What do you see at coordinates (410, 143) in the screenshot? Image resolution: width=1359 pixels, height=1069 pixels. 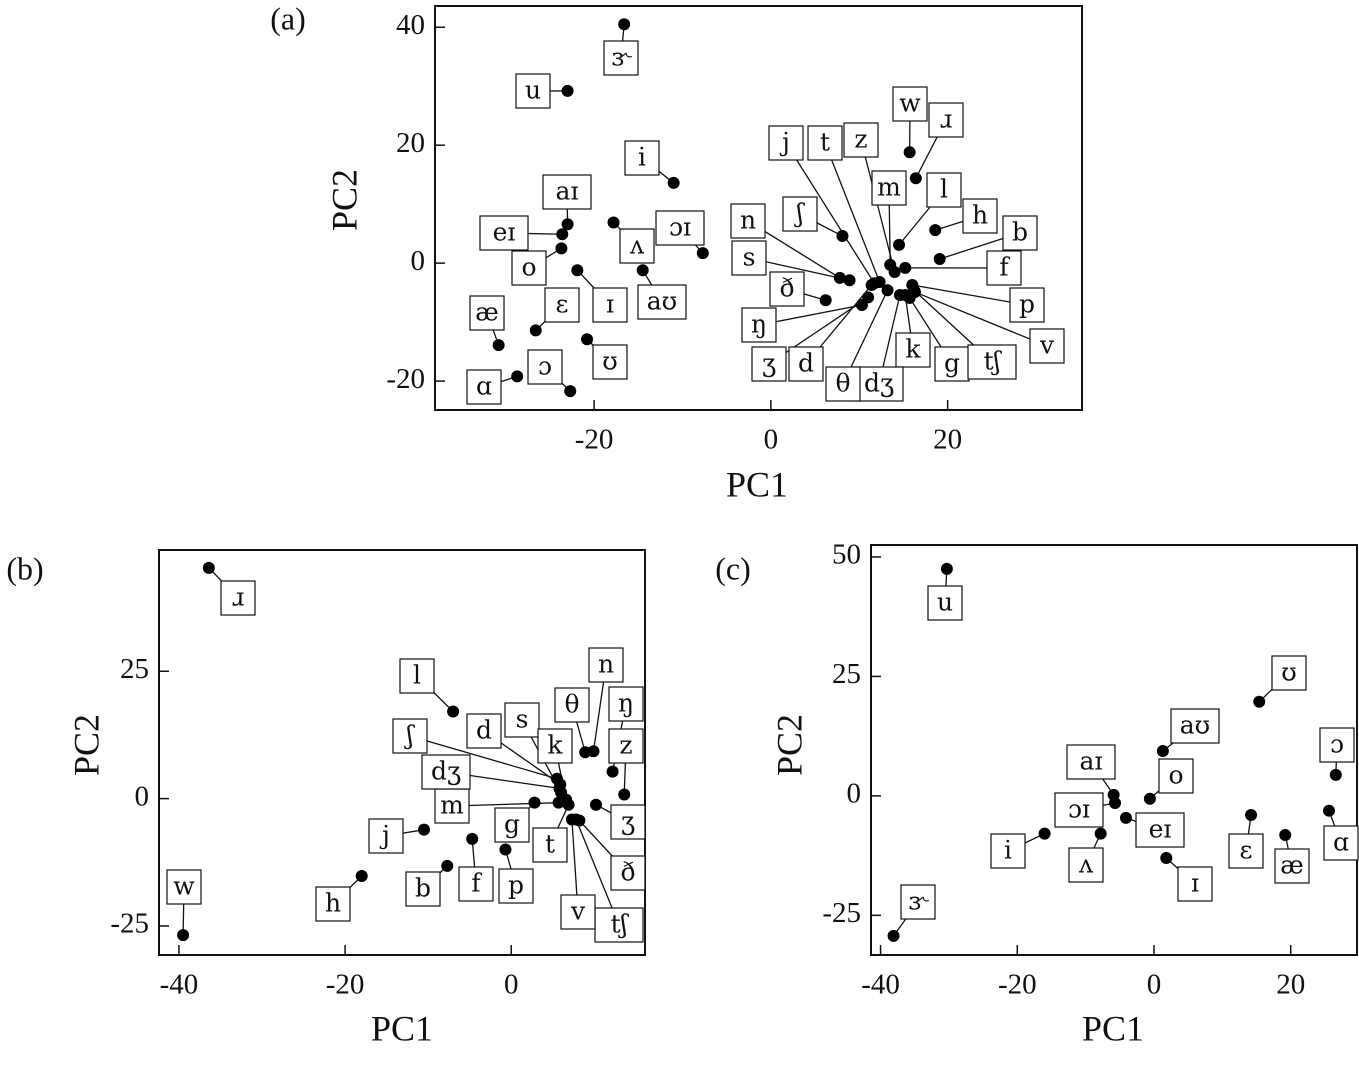 I see `y-tick-label: 20` at bounding box center [410, 143].